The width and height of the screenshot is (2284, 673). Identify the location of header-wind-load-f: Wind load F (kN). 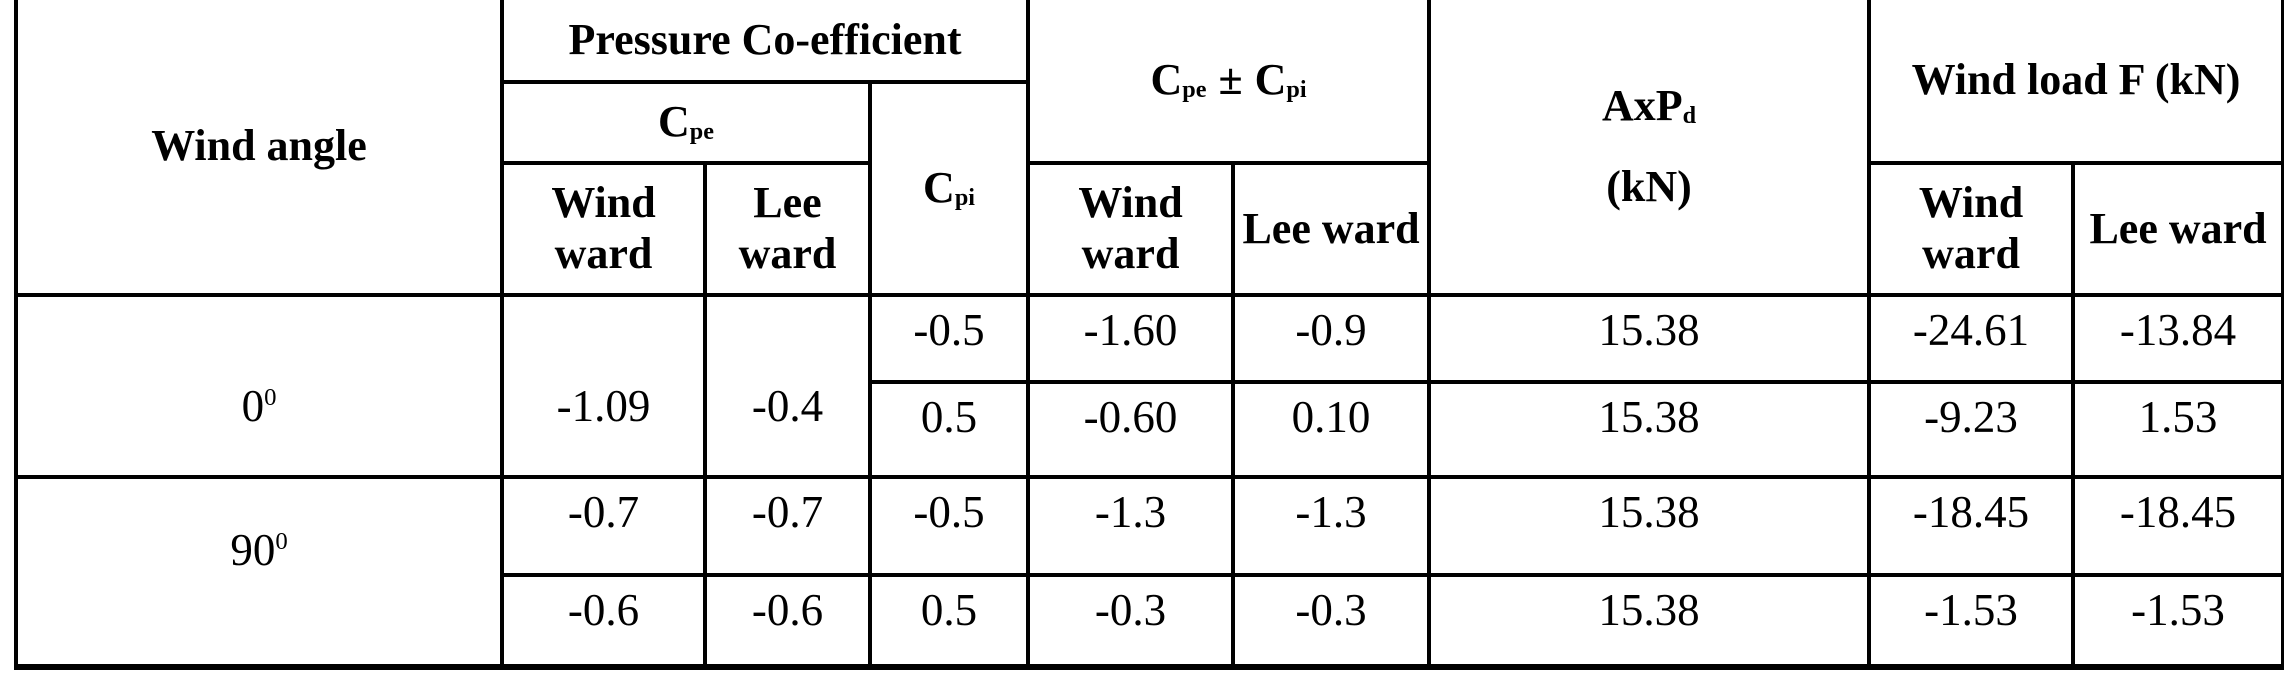
(2075, 82).